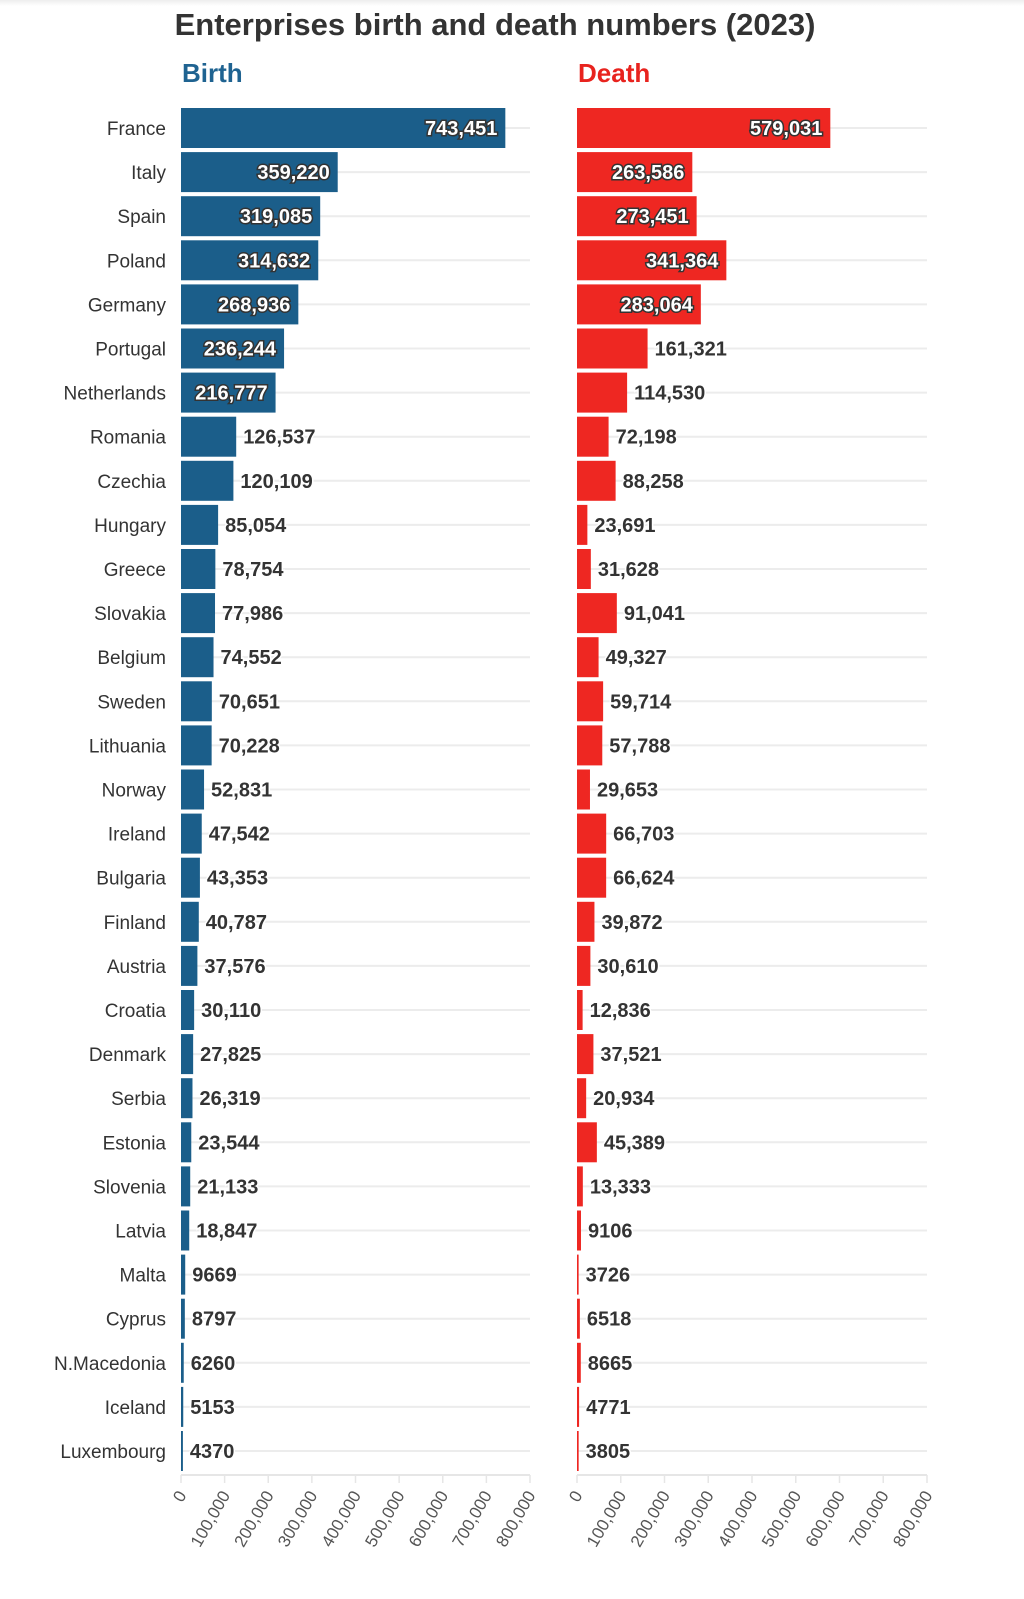  What do you see at coordinates (461, 129) in the screenshot?
I see `data-label: 743,451` at bounding box center [461, 129].